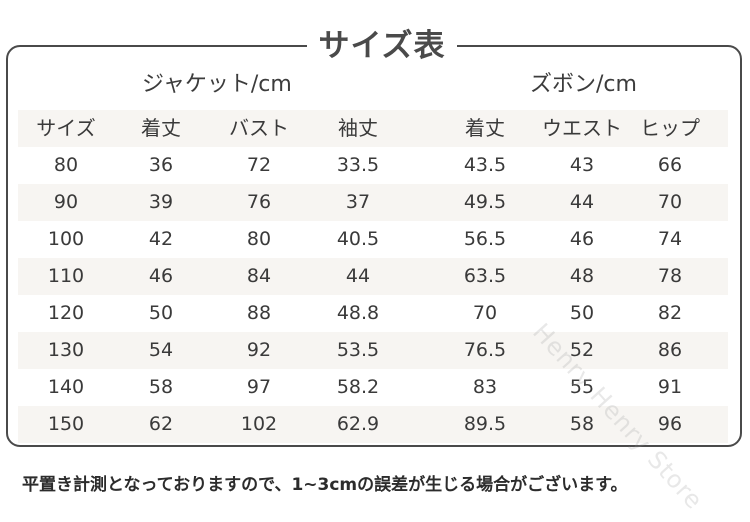 This screenshot has height=522, width=750. I want to click on table-cell: 83, so click(485, 387).